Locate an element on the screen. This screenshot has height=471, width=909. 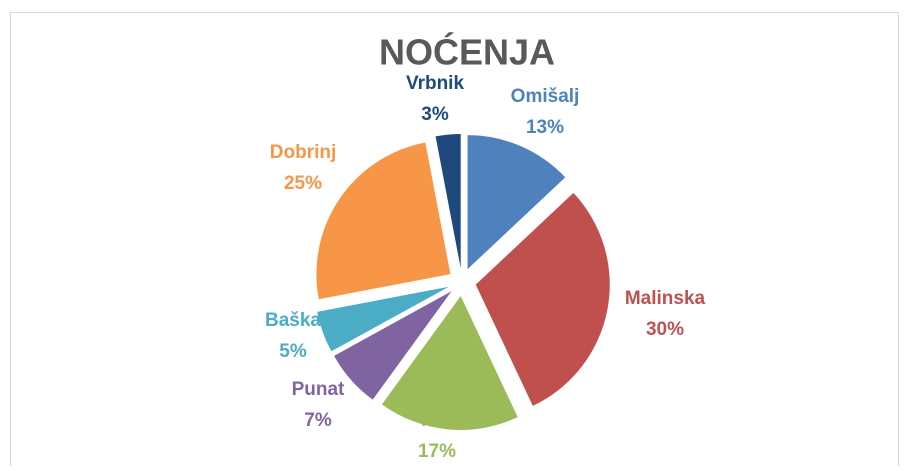
slice-value: 7% is located at coordinates (318, 420).